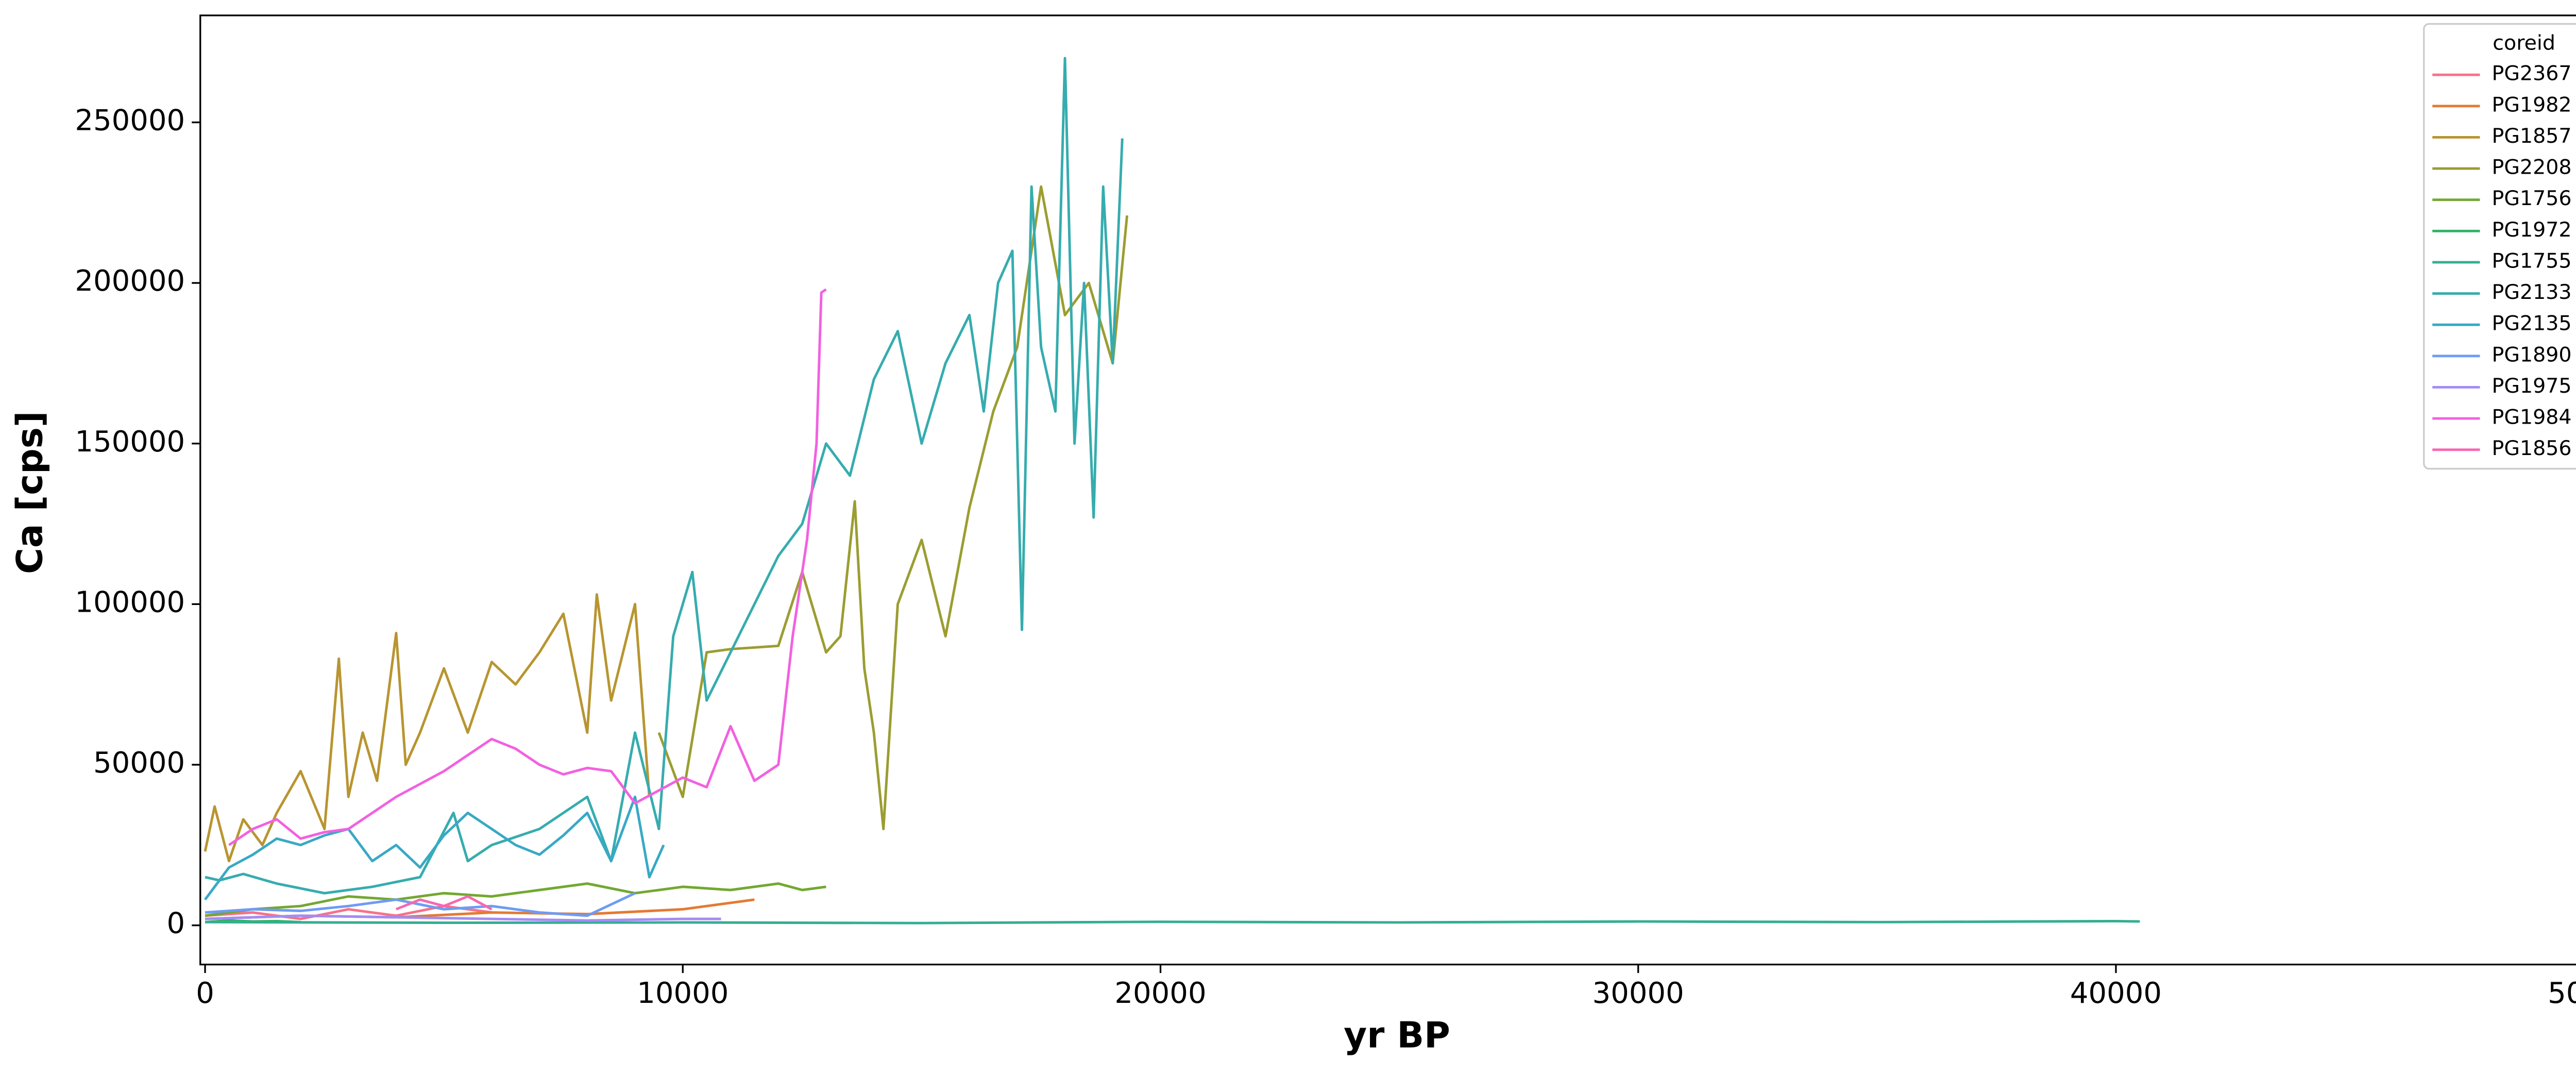  I want to click on y-tick-label: 200000, so click(130, 281).